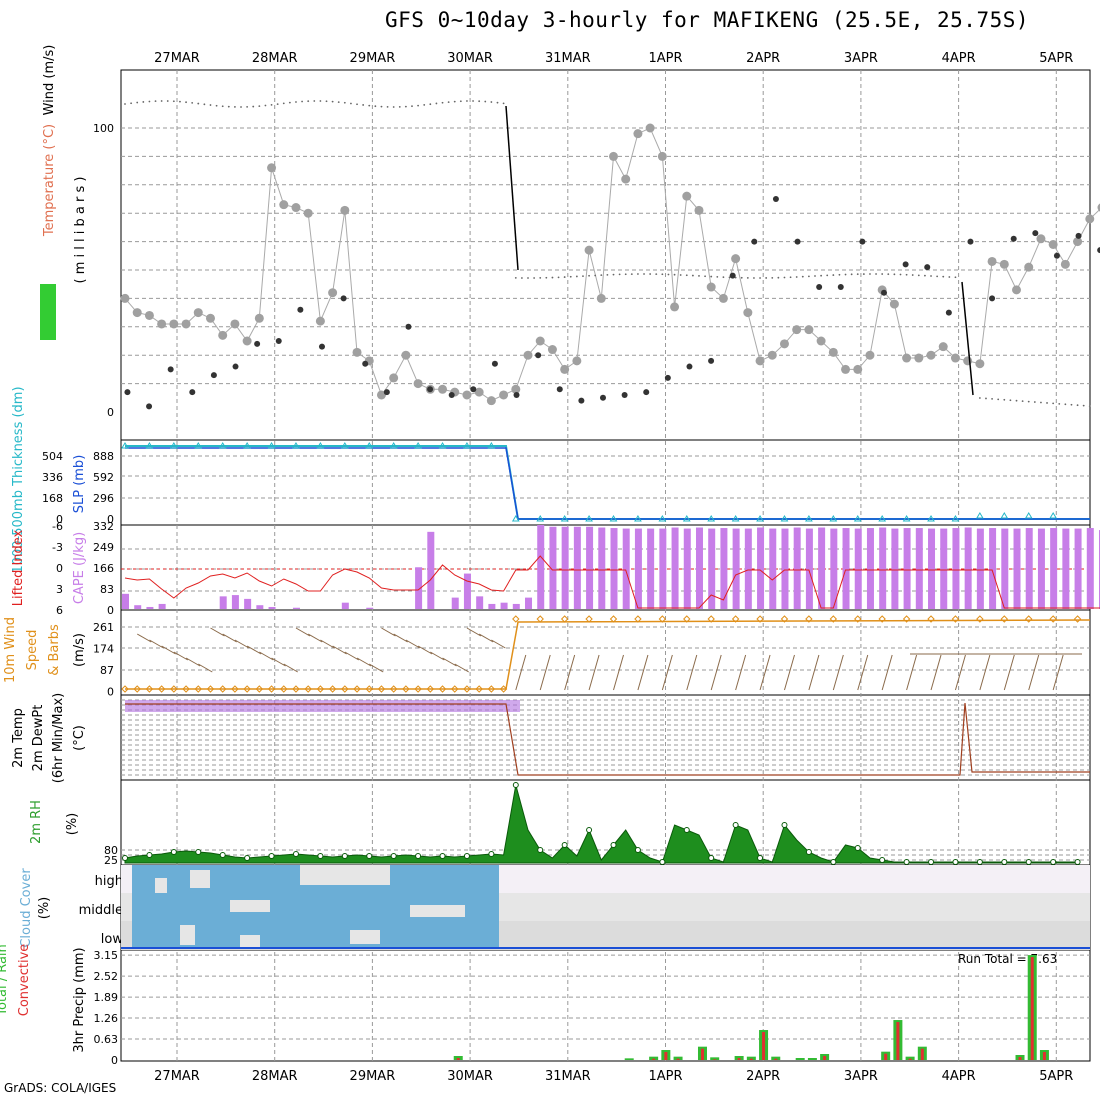 This screenshot has height=1100, width=1100. Describe the element at coordinates (250, 941) in the screenshot. I see `cloud-gap` at that location.